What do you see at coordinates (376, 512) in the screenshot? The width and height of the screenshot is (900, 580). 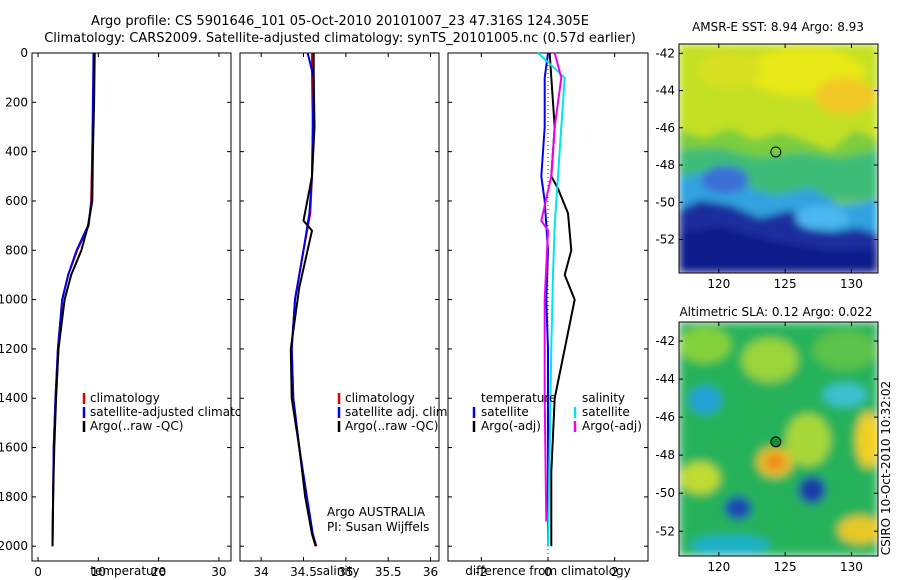 I see `float-agency-annotation: Argo AUSTRALIA` at bounding box center [376, 512].